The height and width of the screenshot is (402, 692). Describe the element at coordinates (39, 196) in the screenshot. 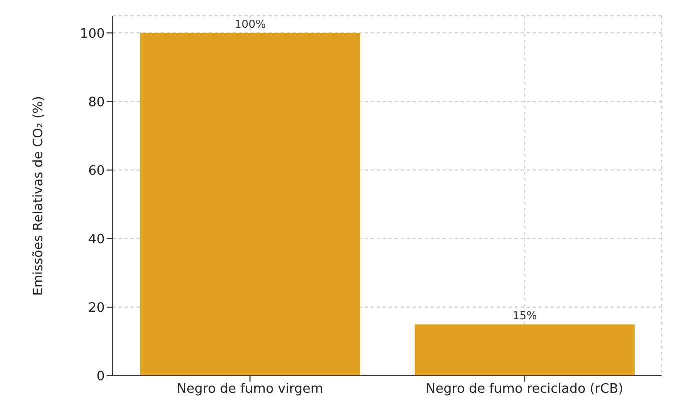

I see `y-axis-title: Emissões Relativas de CO₂ (%)` at that location.